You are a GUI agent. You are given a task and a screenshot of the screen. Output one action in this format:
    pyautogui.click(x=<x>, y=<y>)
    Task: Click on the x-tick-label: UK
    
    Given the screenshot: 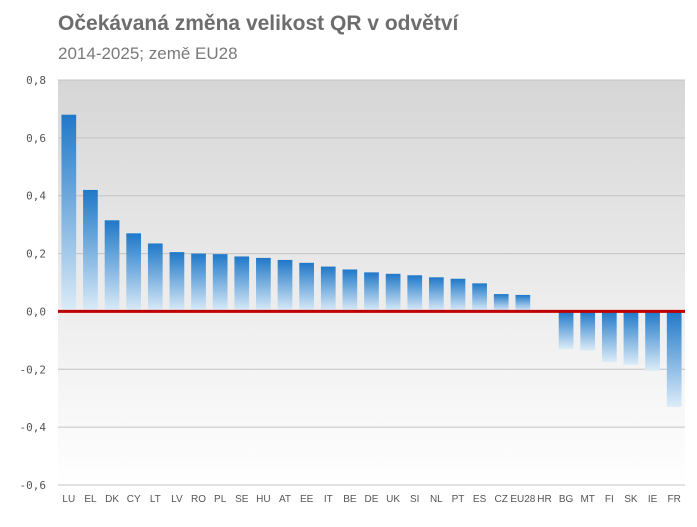 What is the action you would take?
    pyautogui.click(x=393, y=499)
    